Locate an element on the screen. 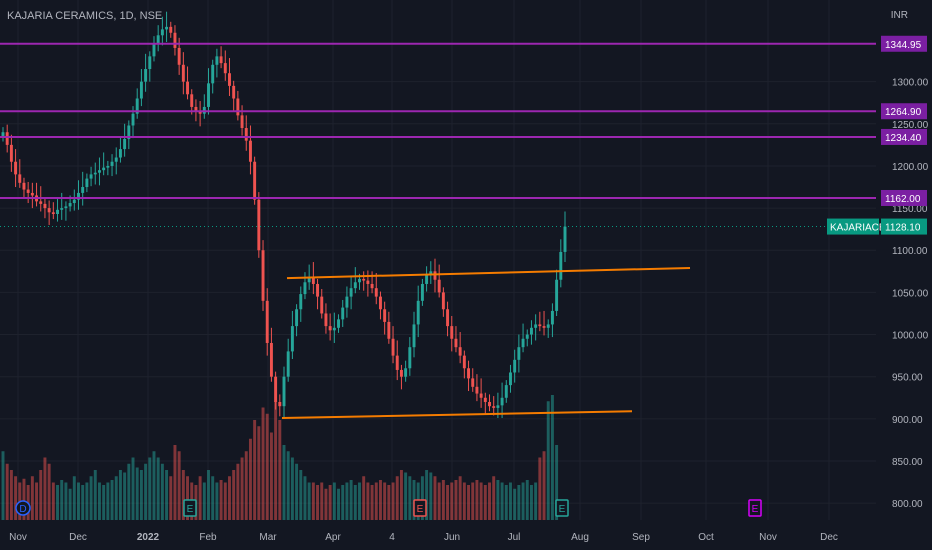 The width and height of the screenshot is (932, 550). level-price-label: 1162.00 is located at coordinates (903, 199).